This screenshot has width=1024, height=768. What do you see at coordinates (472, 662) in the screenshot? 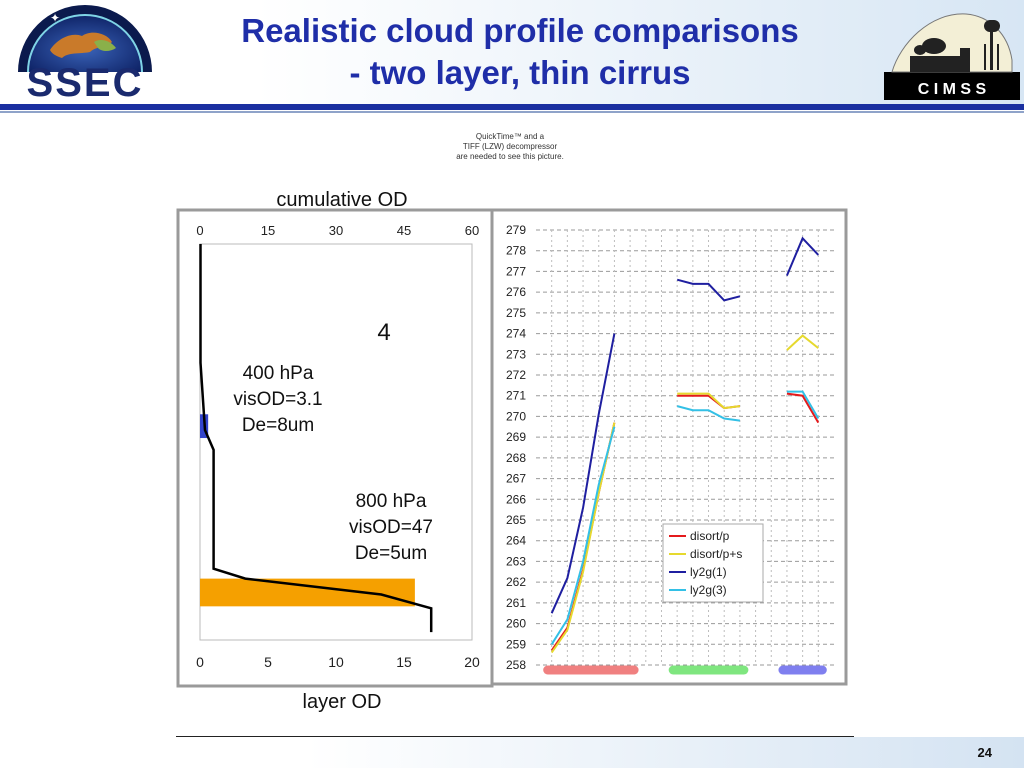
I see `bottom-tick-label: 20` at bounding box center [472, 662].